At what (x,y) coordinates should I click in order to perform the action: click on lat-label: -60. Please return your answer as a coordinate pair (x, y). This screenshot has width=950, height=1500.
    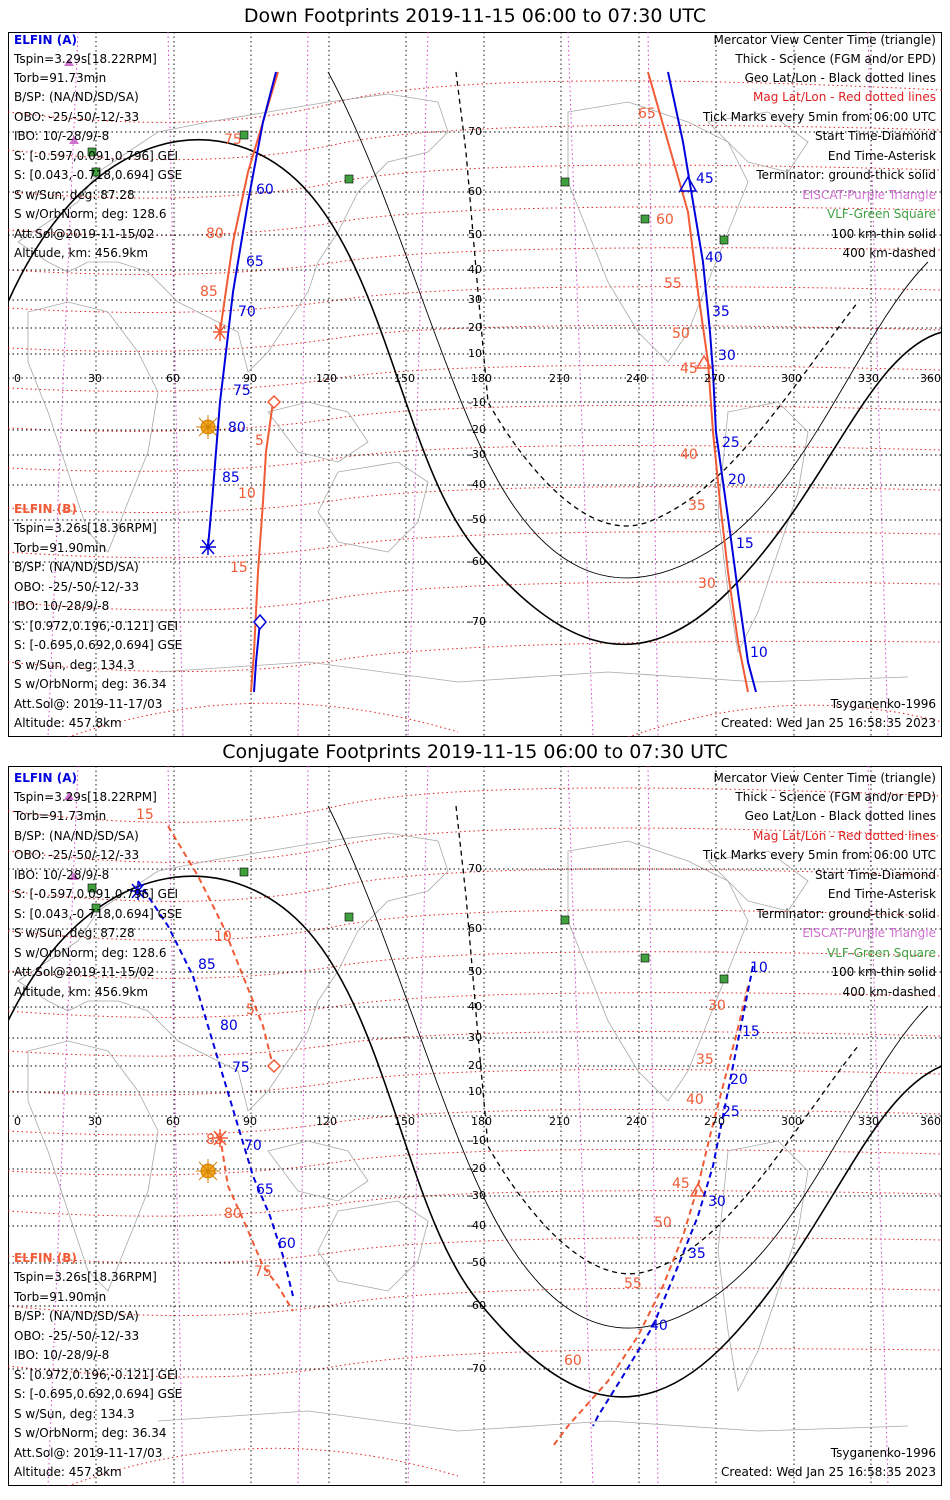
    Looking at the image, I should click on (477, 561).